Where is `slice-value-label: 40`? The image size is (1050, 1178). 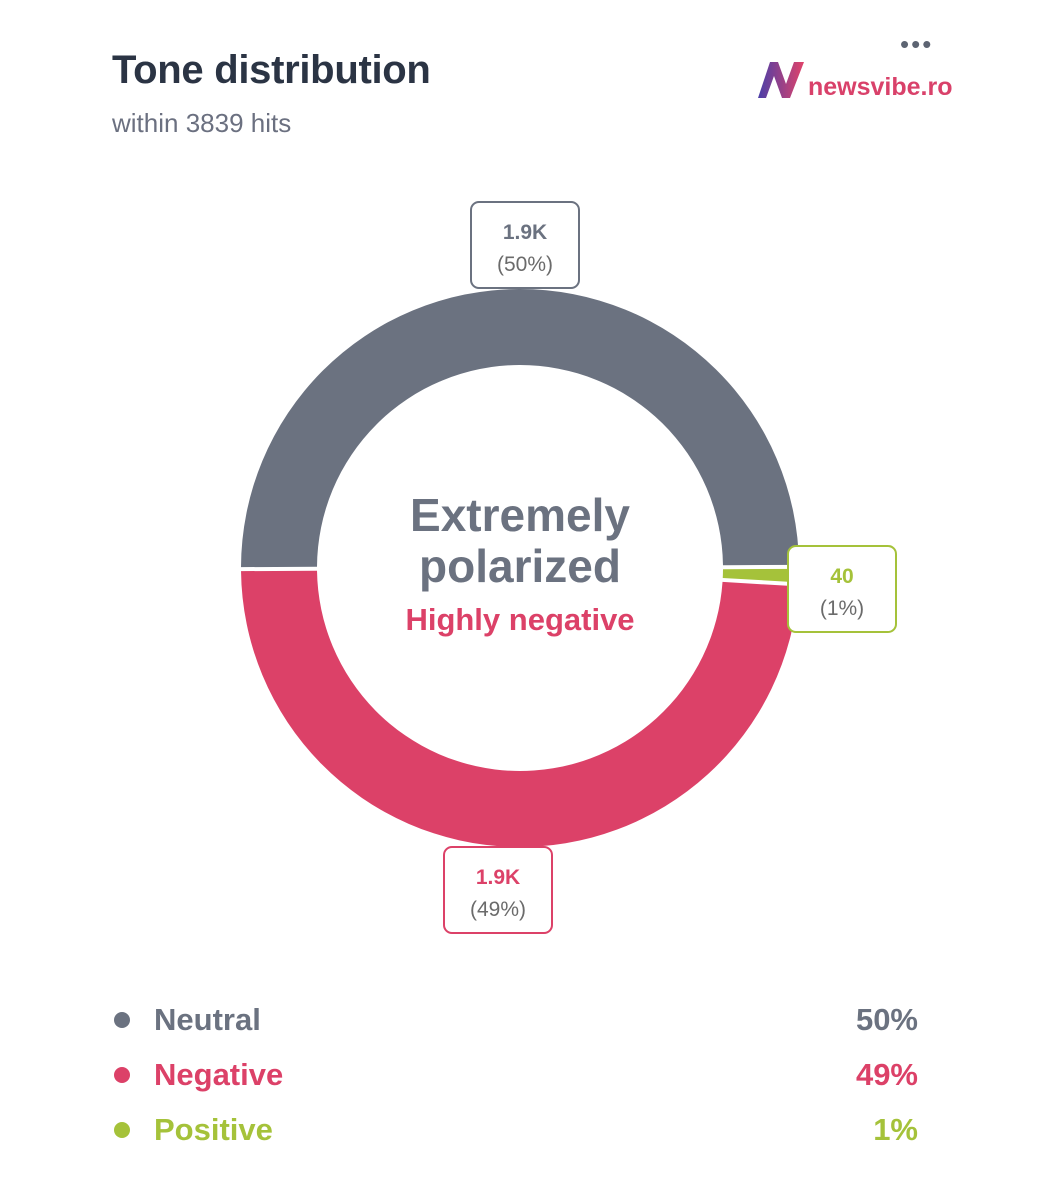
slice-value-label: 40 is located at coordinates (841, 576).